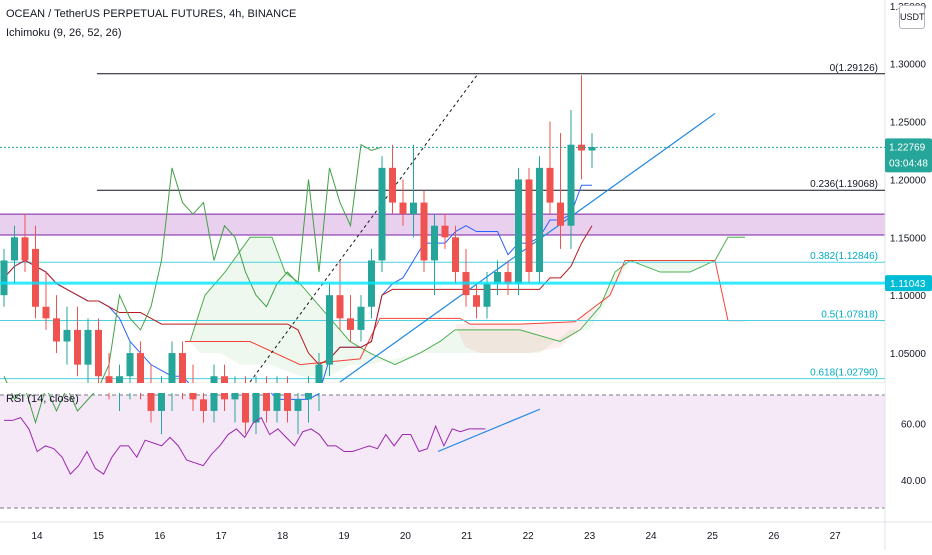 Image resolution: width=932 pixels, height=555 pixels. I want to click on senkou-span-a, so click(452, 301).